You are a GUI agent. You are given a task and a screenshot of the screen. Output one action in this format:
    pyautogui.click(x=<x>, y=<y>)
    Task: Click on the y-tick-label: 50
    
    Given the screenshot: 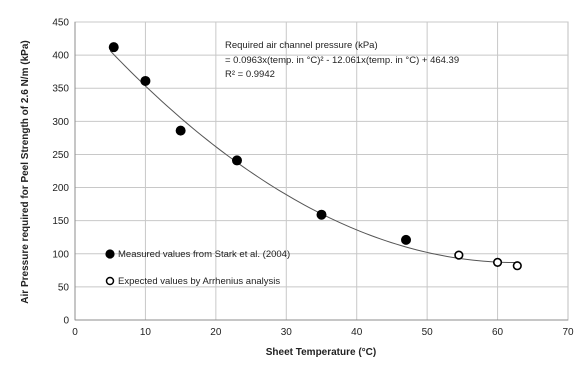 What is the action you would take?
    pyautogui.click(x=64, y=287)
    